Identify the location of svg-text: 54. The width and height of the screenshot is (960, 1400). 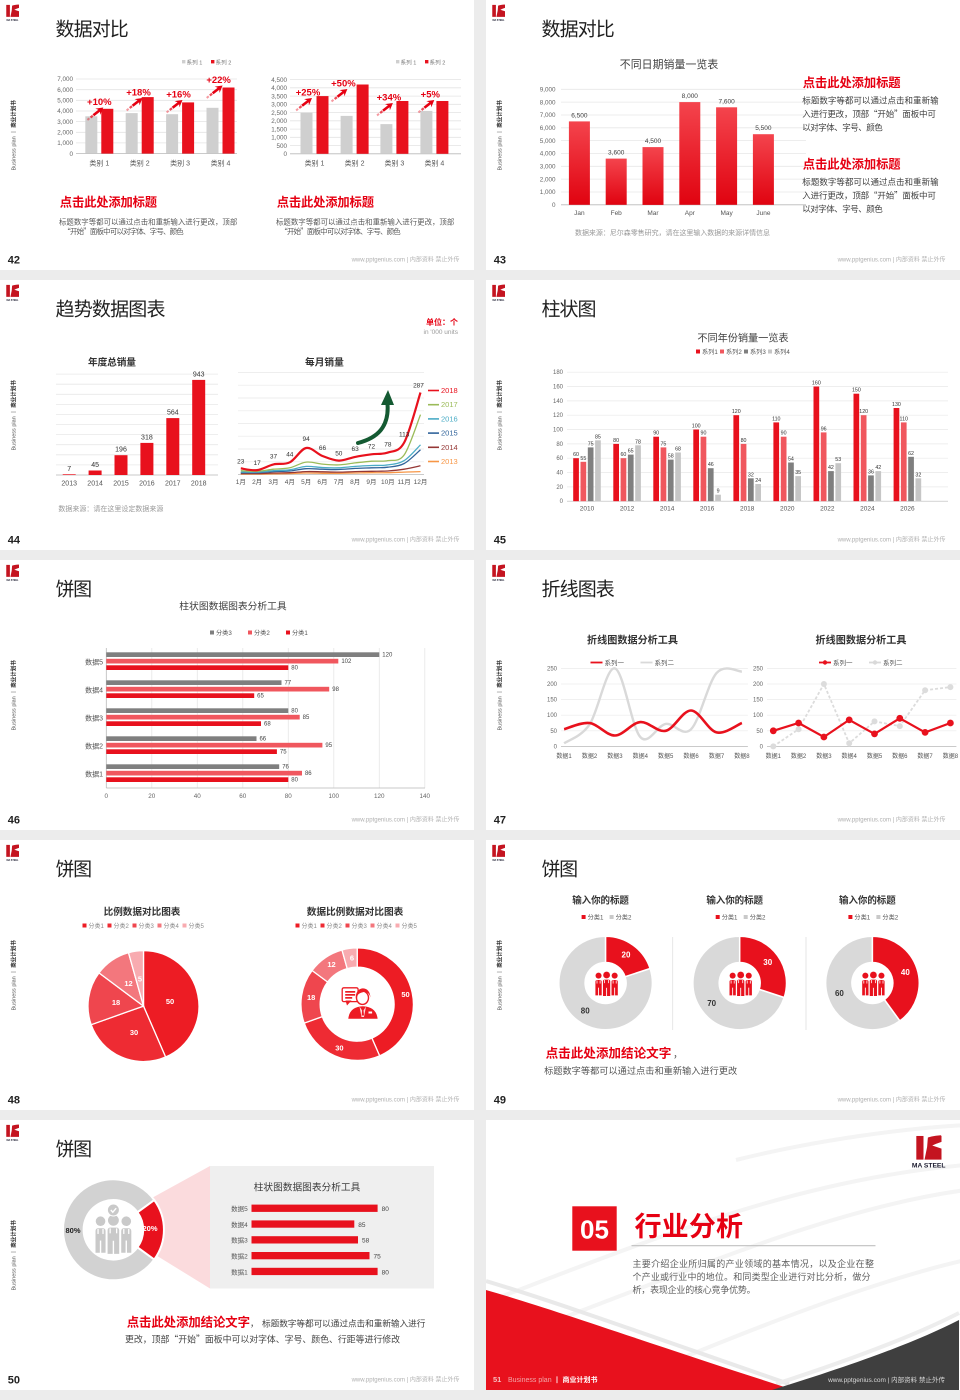
(791, 458).